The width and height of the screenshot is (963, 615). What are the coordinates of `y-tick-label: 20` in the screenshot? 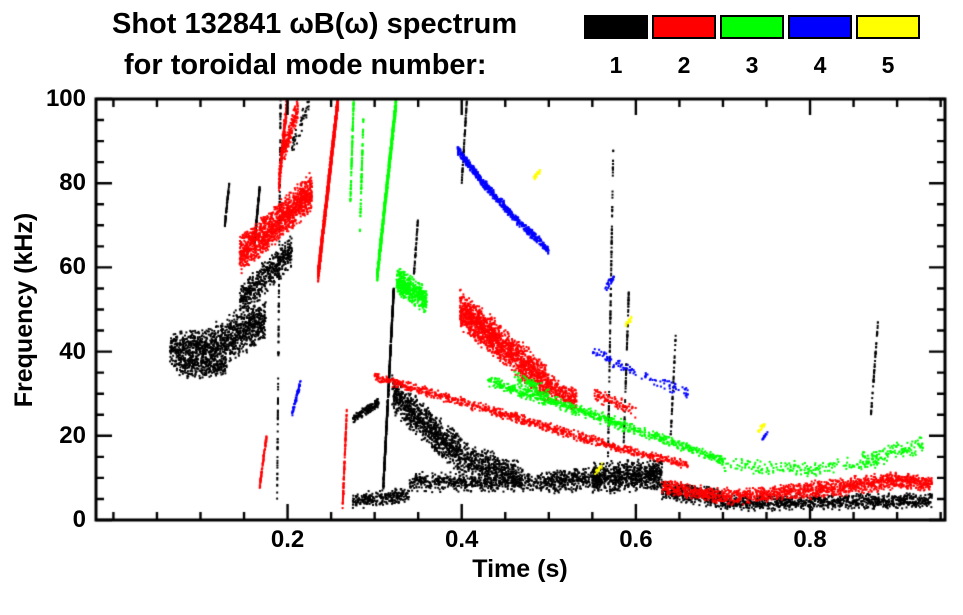 It's located at (72, 435).